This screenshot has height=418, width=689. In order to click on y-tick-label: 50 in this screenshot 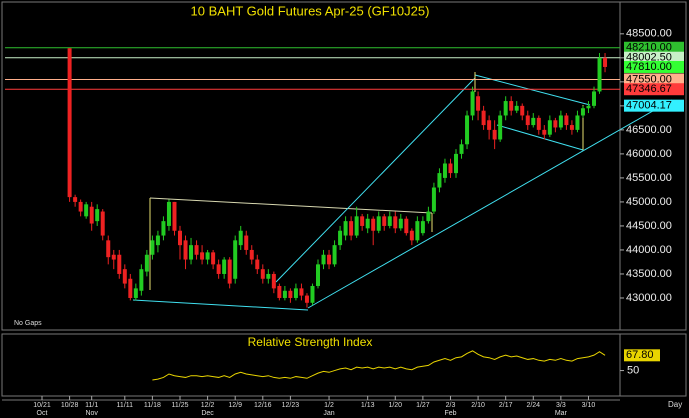, I will do `click(633, 370)`.